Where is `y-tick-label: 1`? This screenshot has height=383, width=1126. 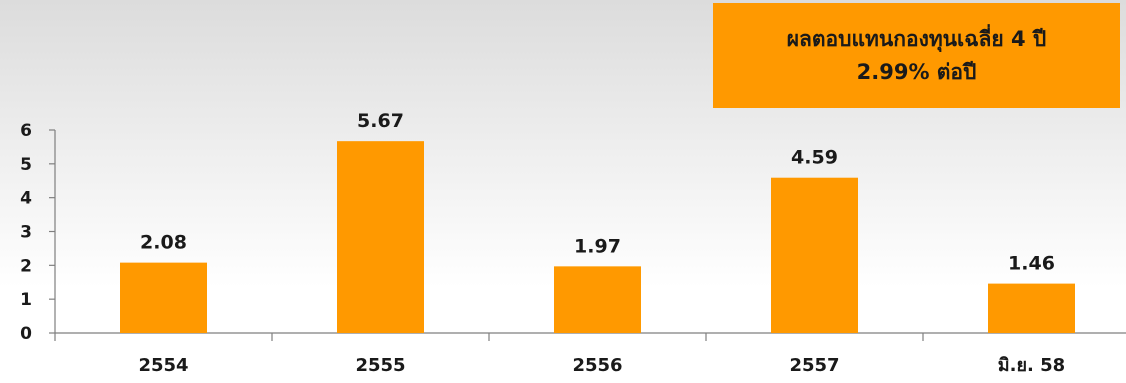 y-tick-label: 1 is located at coordinates (26, 300).